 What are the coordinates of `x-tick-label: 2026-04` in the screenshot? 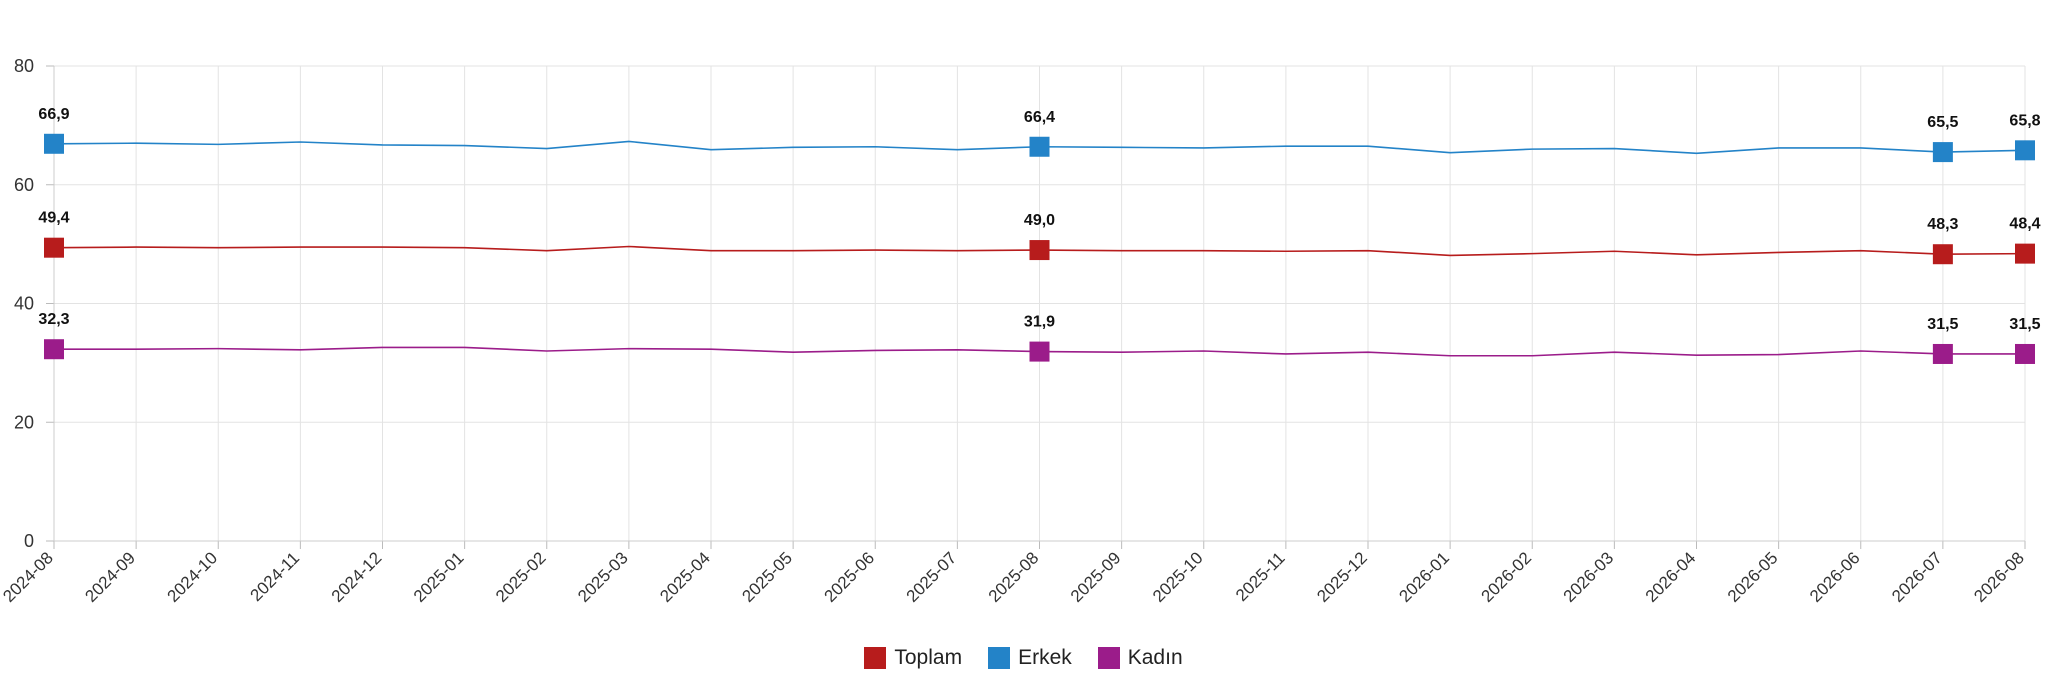 It's located at (1671, 577).